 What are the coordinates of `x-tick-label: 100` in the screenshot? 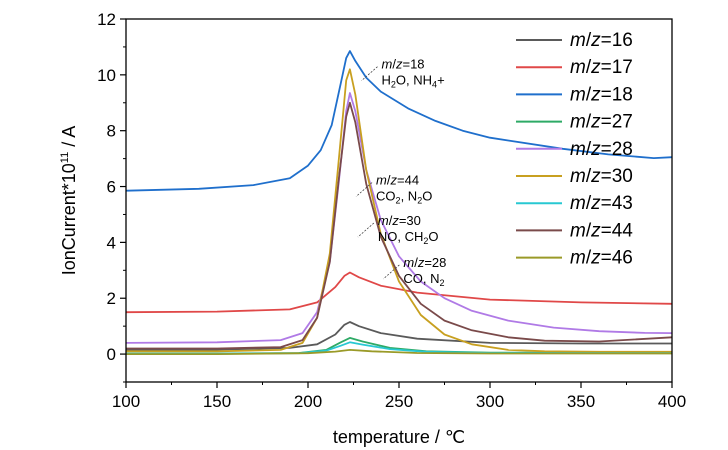 It's located at (126, 401).